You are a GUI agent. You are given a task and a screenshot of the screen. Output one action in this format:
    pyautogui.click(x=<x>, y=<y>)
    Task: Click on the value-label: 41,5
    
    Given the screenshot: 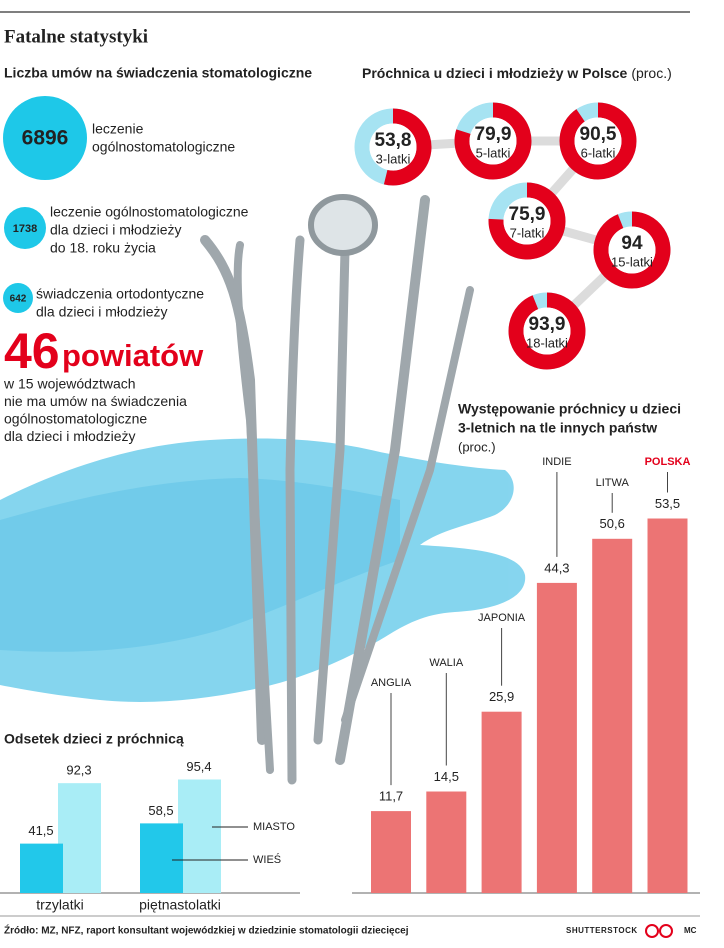 What is the action you would take?
    pyautogui.click(x=40, y=830)
    